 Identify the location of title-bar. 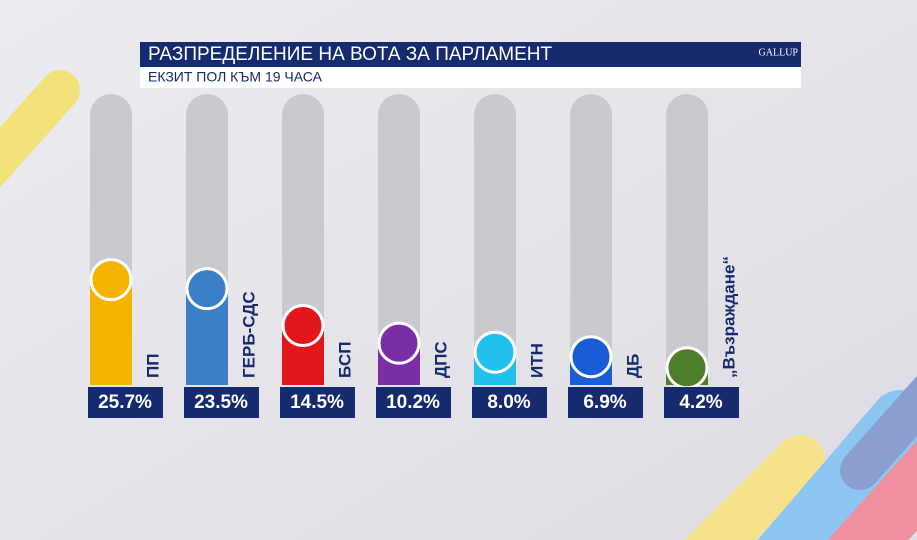
(470, 54).